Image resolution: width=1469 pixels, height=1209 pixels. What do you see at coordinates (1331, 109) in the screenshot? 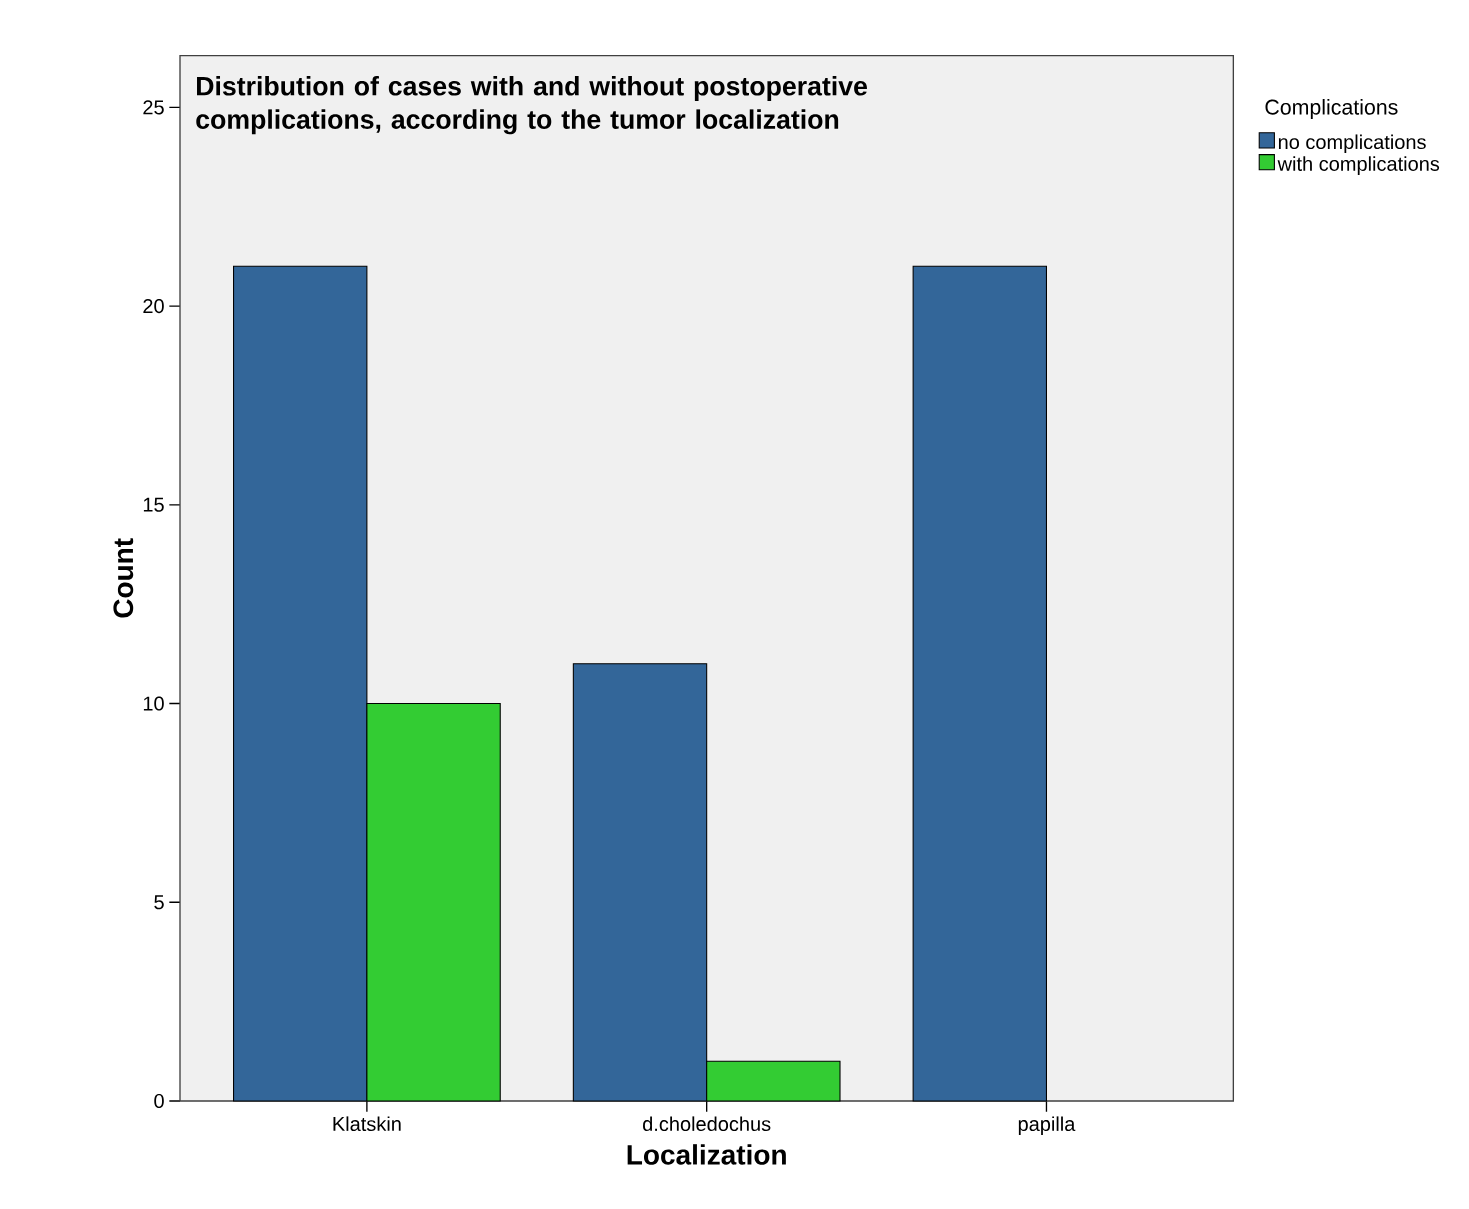
I see `legend-title: Complications` at bounding box center [1331, 109].